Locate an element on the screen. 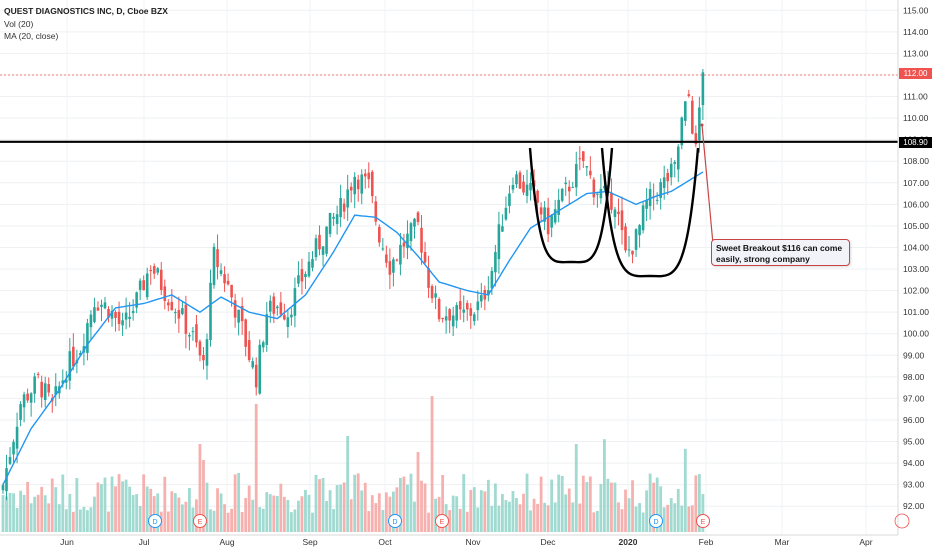  time-tick-label: Aug is located at coordinates (226, 542).